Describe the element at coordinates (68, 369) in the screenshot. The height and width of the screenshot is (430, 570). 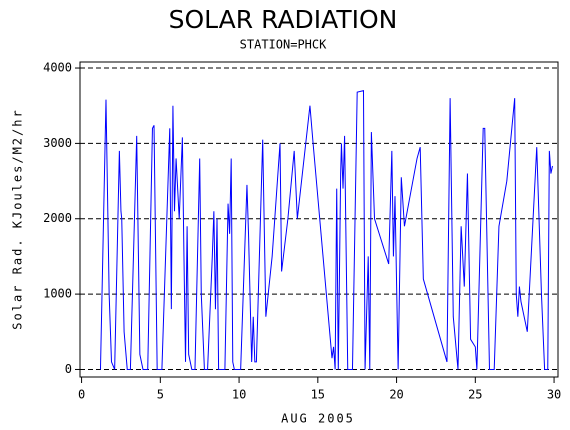
I see `y-tick-label: 0` at that location.